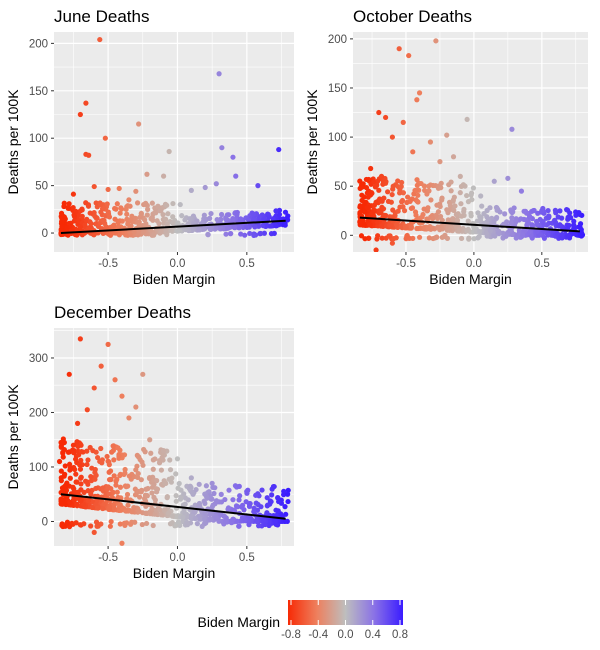 The width and height of the screenshot is (600, 650). I want to click on trend-line, so click(173, 227).